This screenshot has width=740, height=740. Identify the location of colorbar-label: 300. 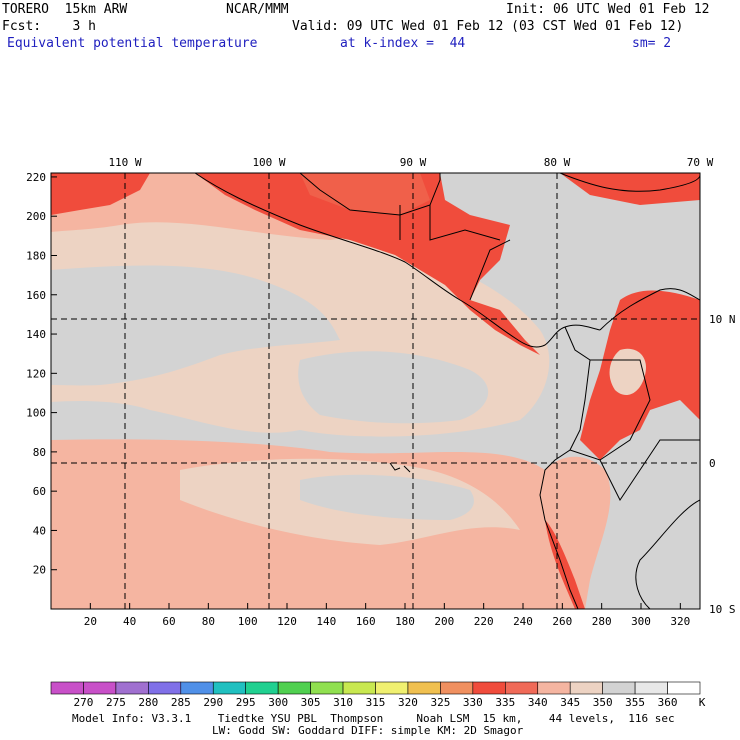
(278, 702).